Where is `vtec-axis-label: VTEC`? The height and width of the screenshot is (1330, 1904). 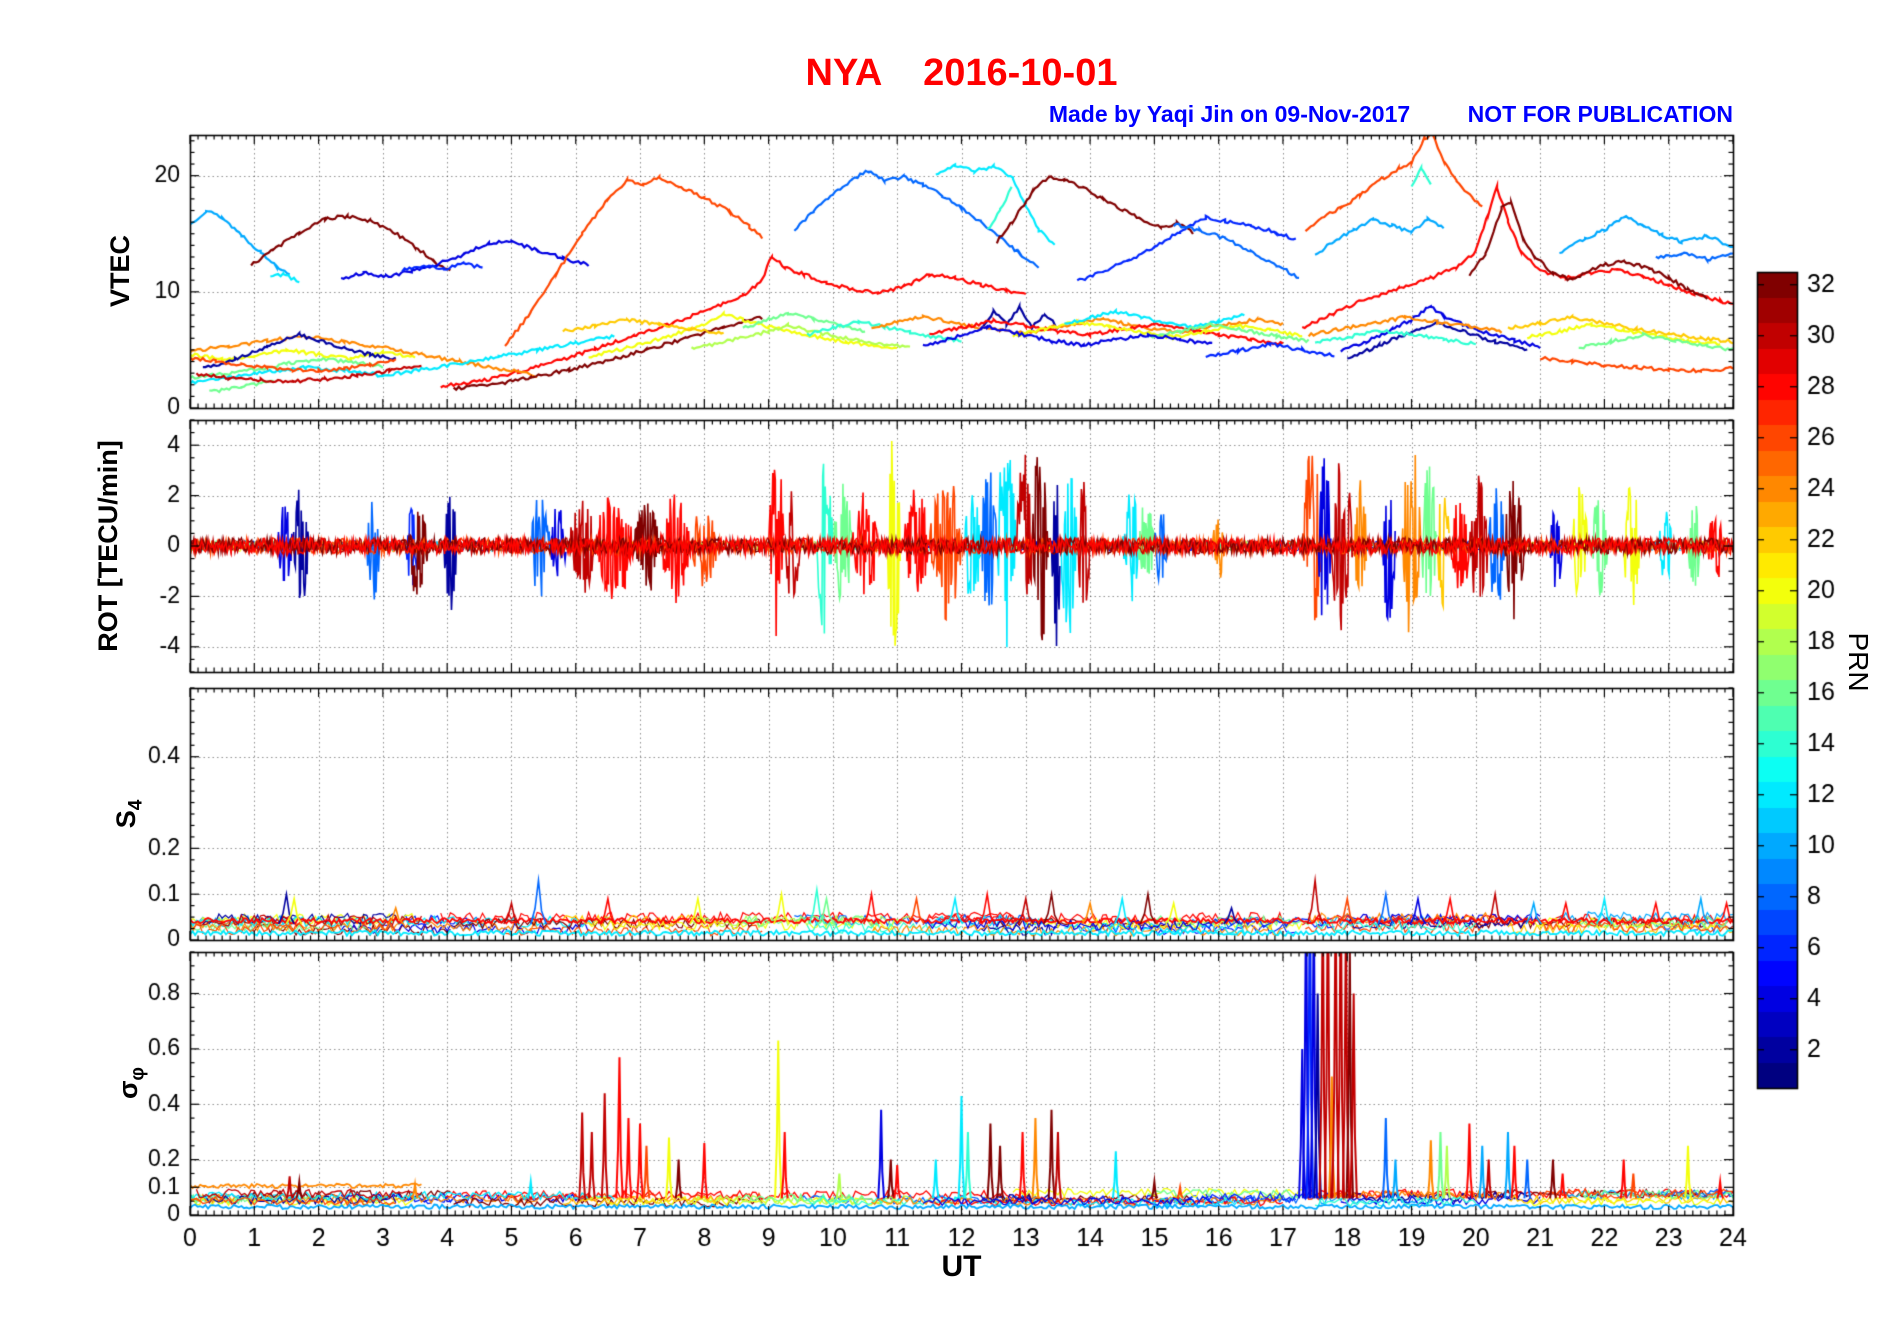
vtec-axis-label: VTEC is located at coordinates (120, 271).